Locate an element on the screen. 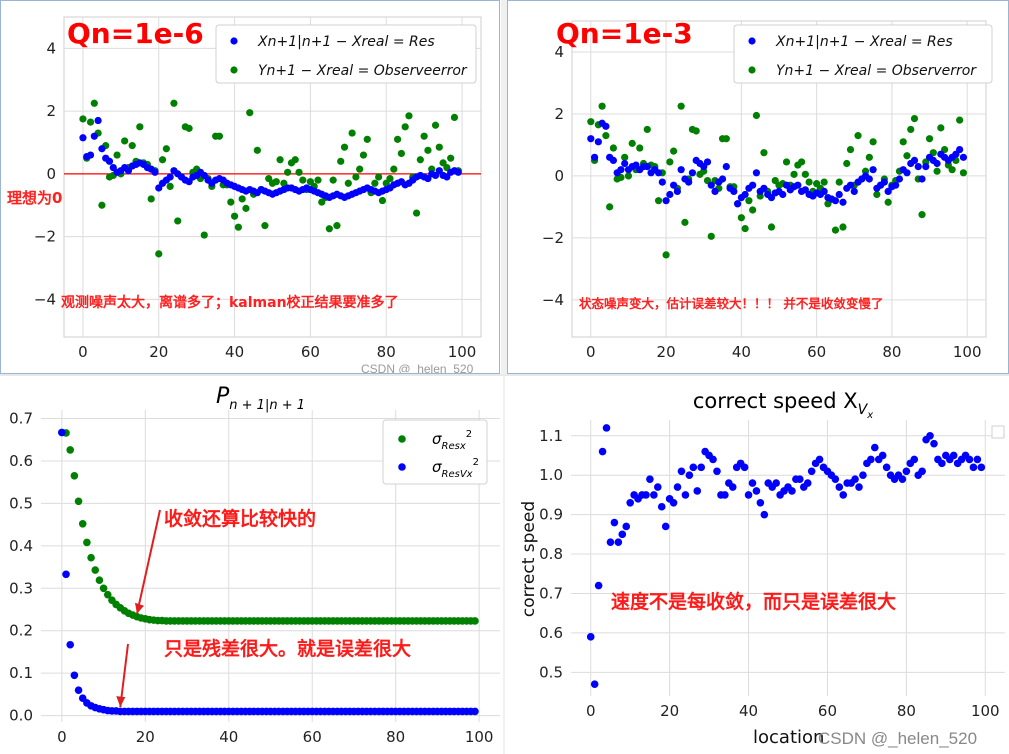  legend-label: Xn+1|n+1 − Xreal = Res is located at coordinates (864, 42).